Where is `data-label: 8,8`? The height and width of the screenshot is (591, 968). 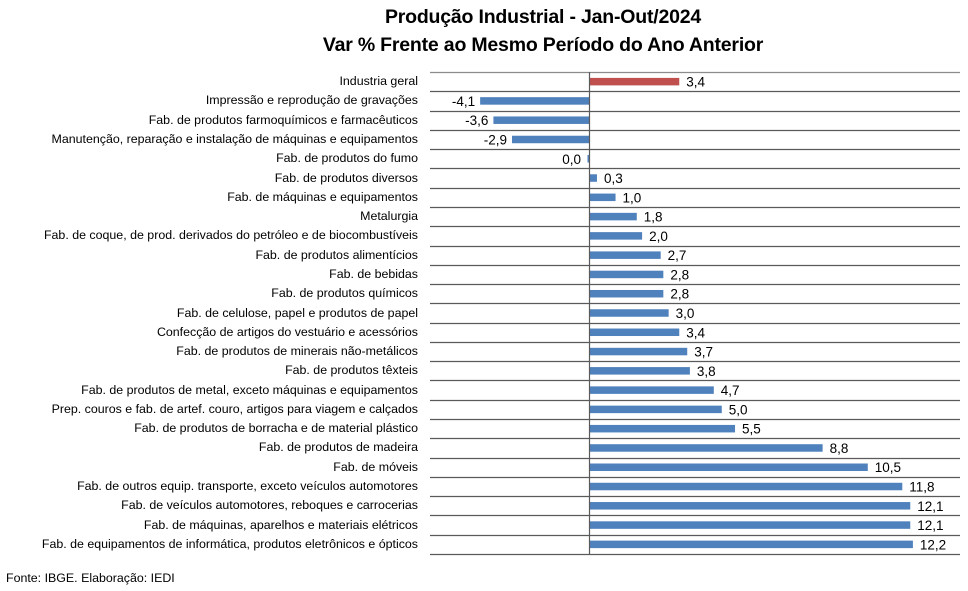
data-label: 8,8 is located at coordinates (839, 448).